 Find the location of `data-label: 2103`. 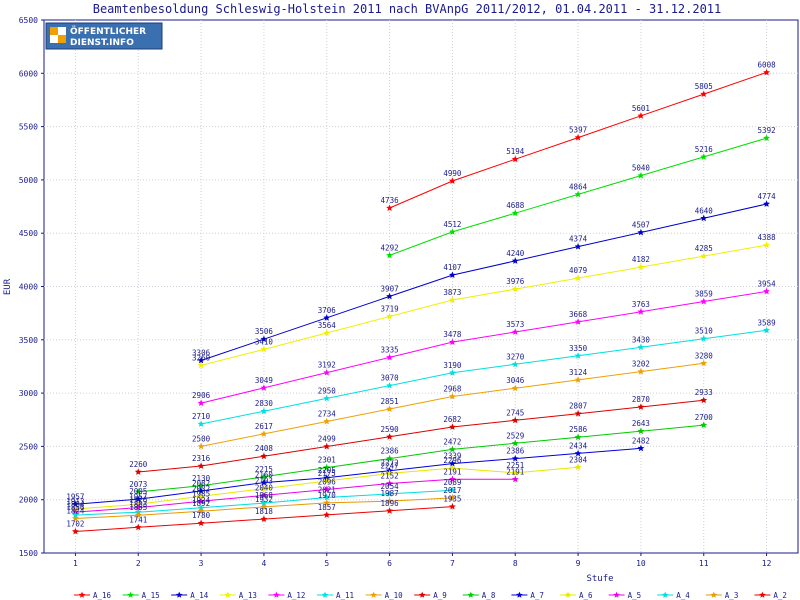

data-label: 2103 is located at coordinates (264, 481).